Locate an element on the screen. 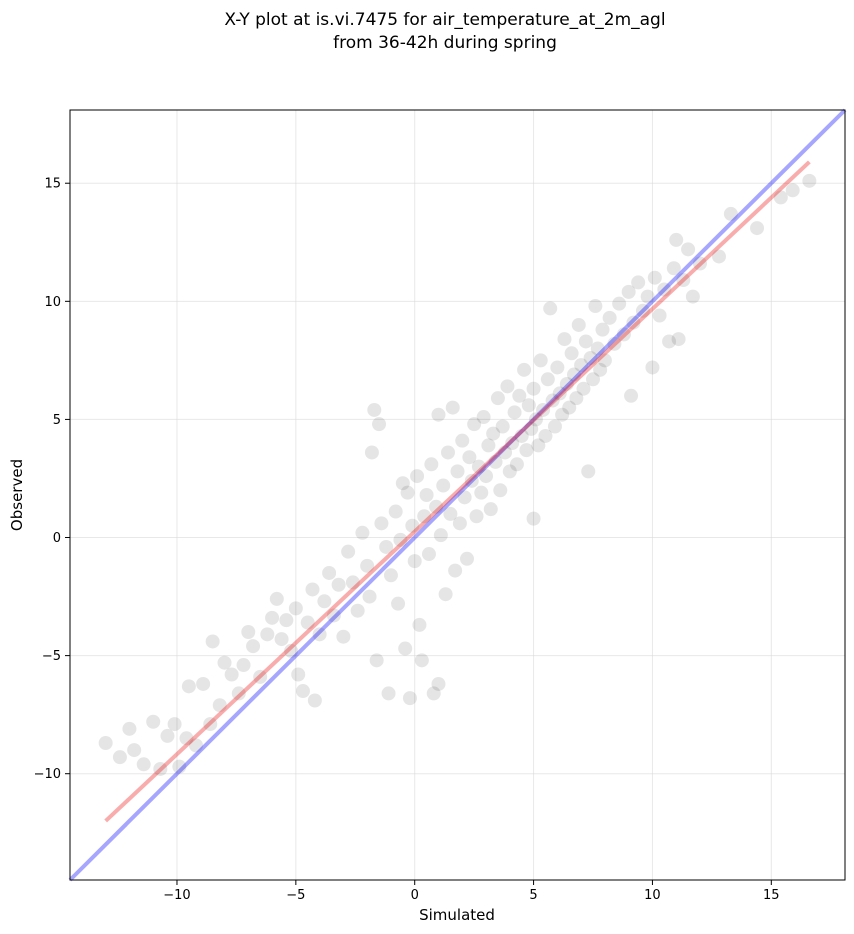 This screenshot has width=854, height=934. y-tick-label: 10 is located at coordinates (52, 302).